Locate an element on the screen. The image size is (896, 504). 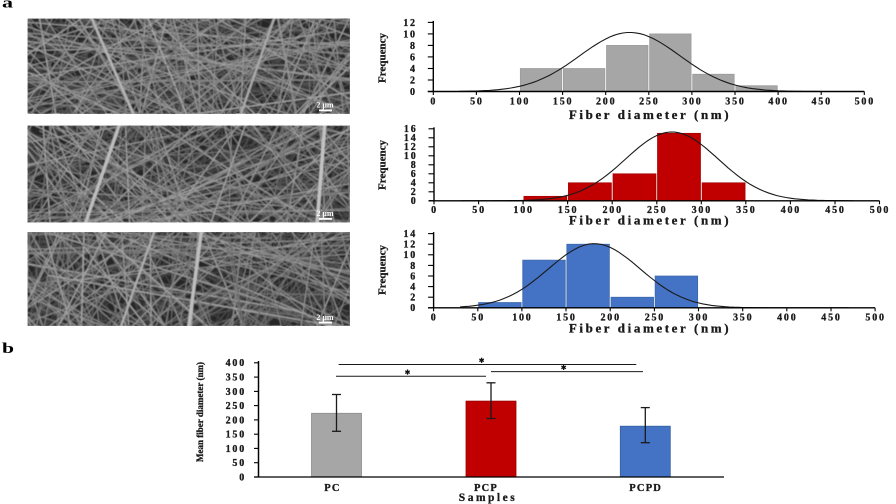
svg-text: PC is located at coordinates (332, 488).